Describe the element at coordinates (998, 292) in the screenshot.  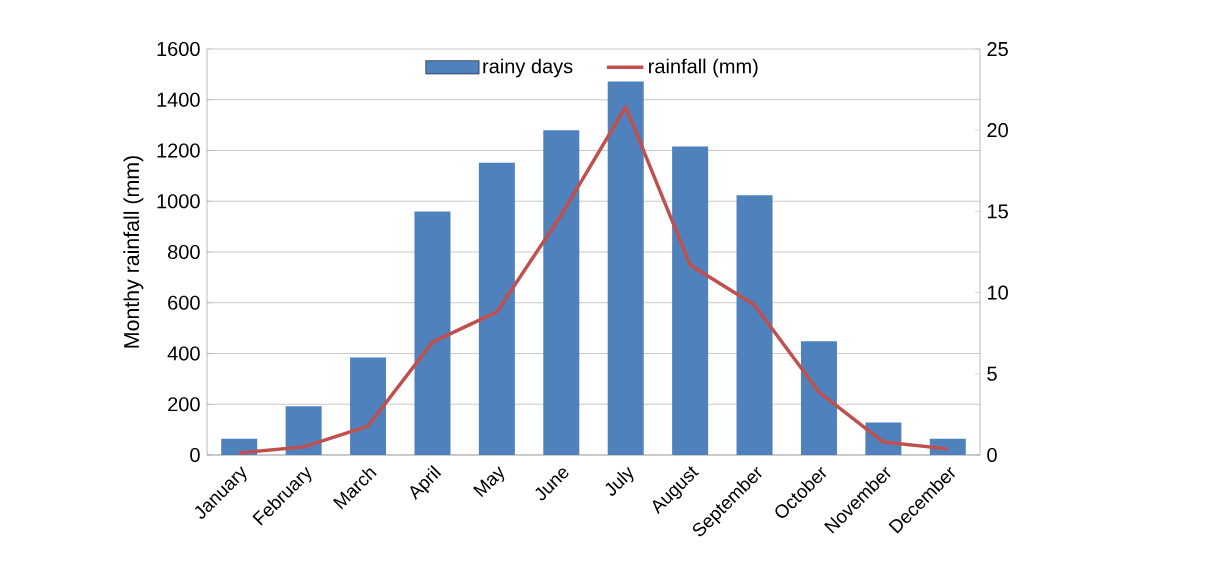
I see `y2-tick-label: 10` at that location.